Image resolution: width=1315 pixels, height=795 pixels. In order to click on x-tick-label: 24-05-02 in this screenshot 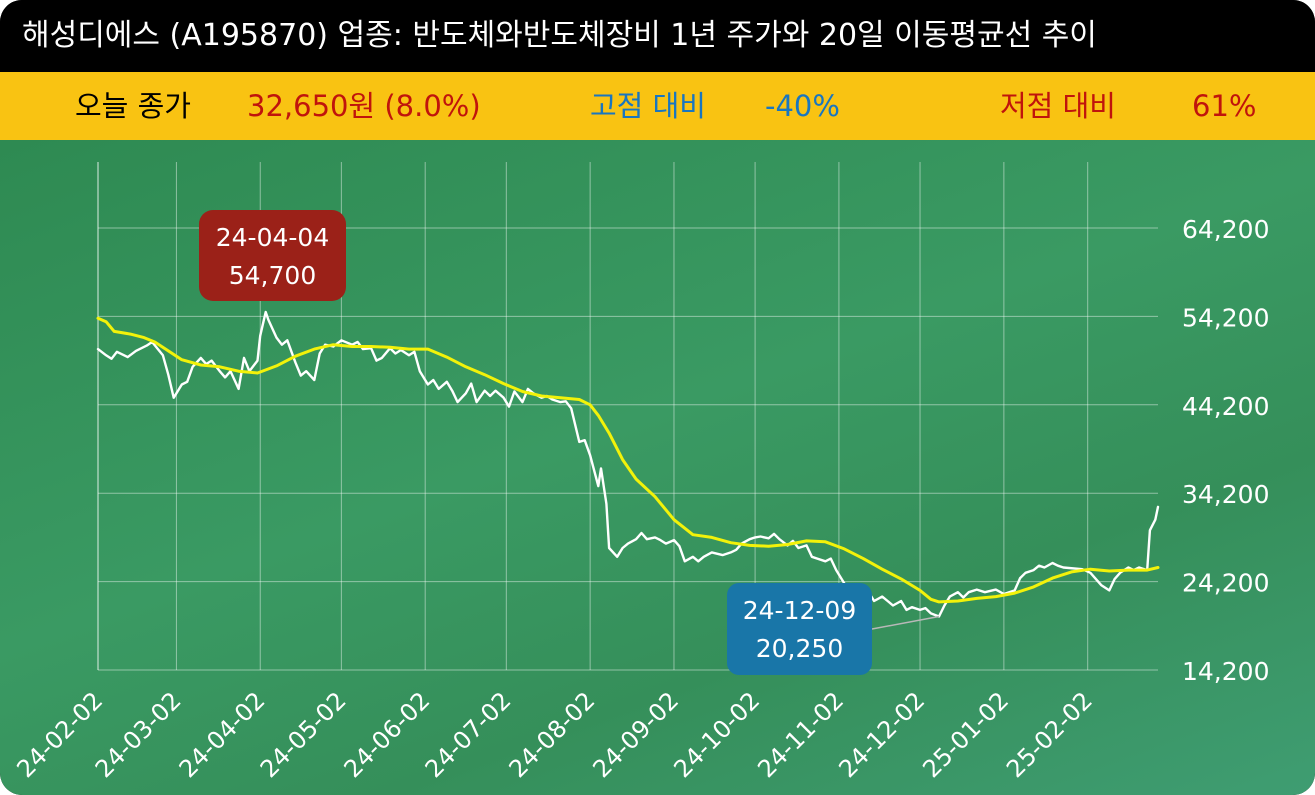, I will do `click(303, 734)`.